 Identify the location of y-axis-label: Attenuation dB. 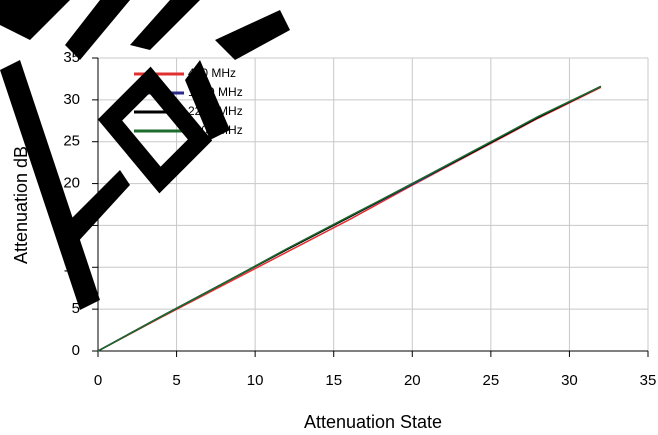
(21, 205).